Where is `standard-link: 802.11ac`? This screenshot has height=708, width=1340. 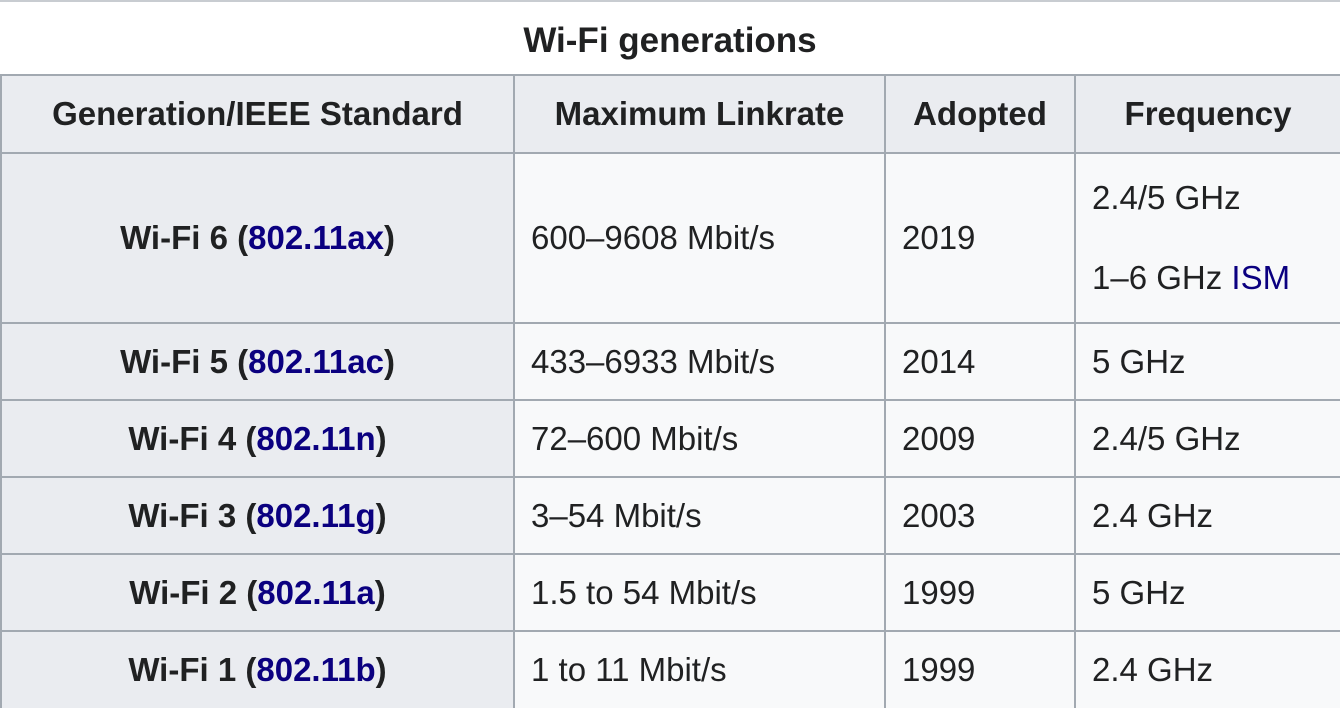 standard-link: 802.11ac is located at coordinates (316, 361).